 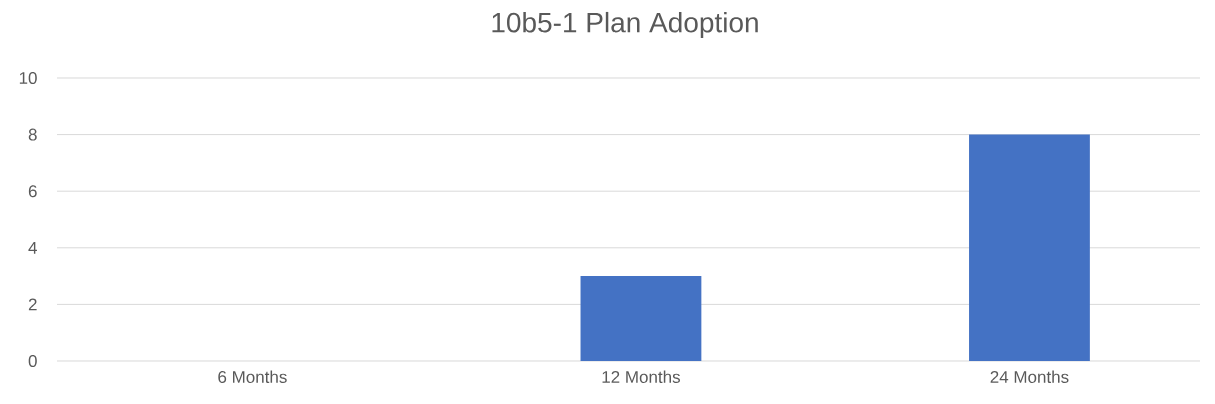 What do you see at coordinates (32, 304) in the screenshot?
I see `y-tick-label: 2` at bounding box center [32, 304].